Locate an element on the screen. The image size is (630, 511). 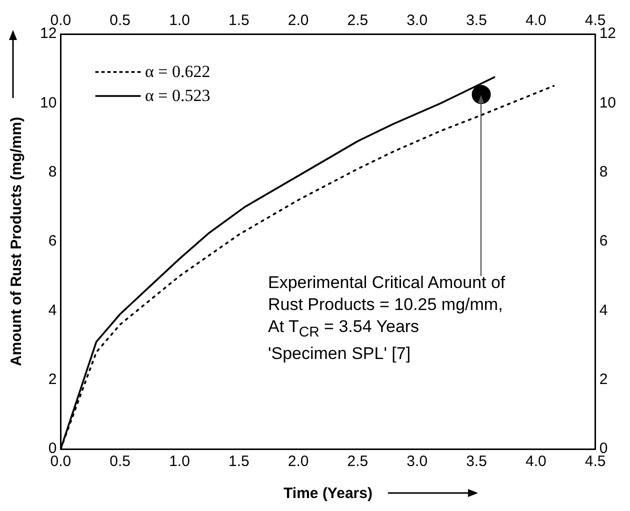
x-tick-label: 3.0 is located at coordinates (417, 461).